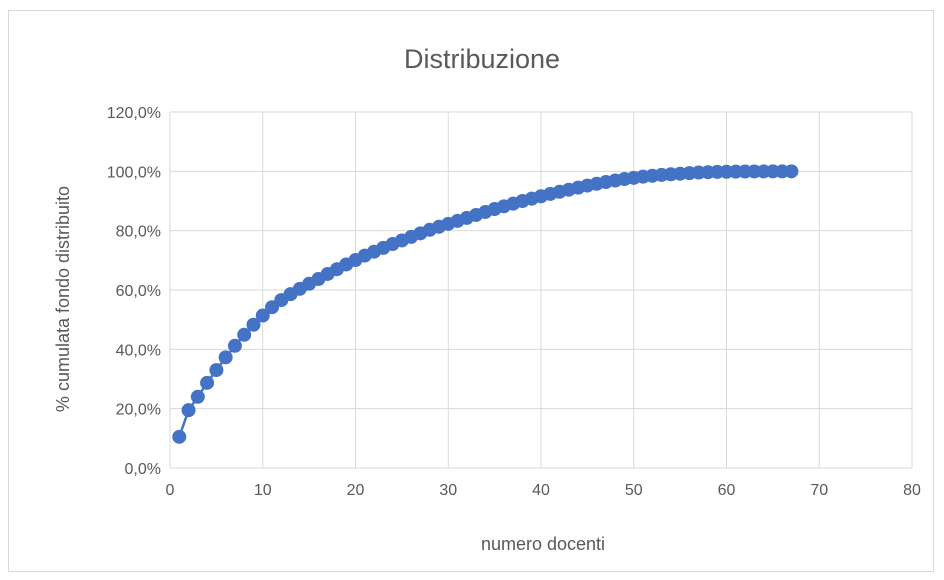 This screenshot has height=580, width=944. Describe the element at coordinates (634, 490) in the screenshot. I see `x-tick-label: 50` at that location.